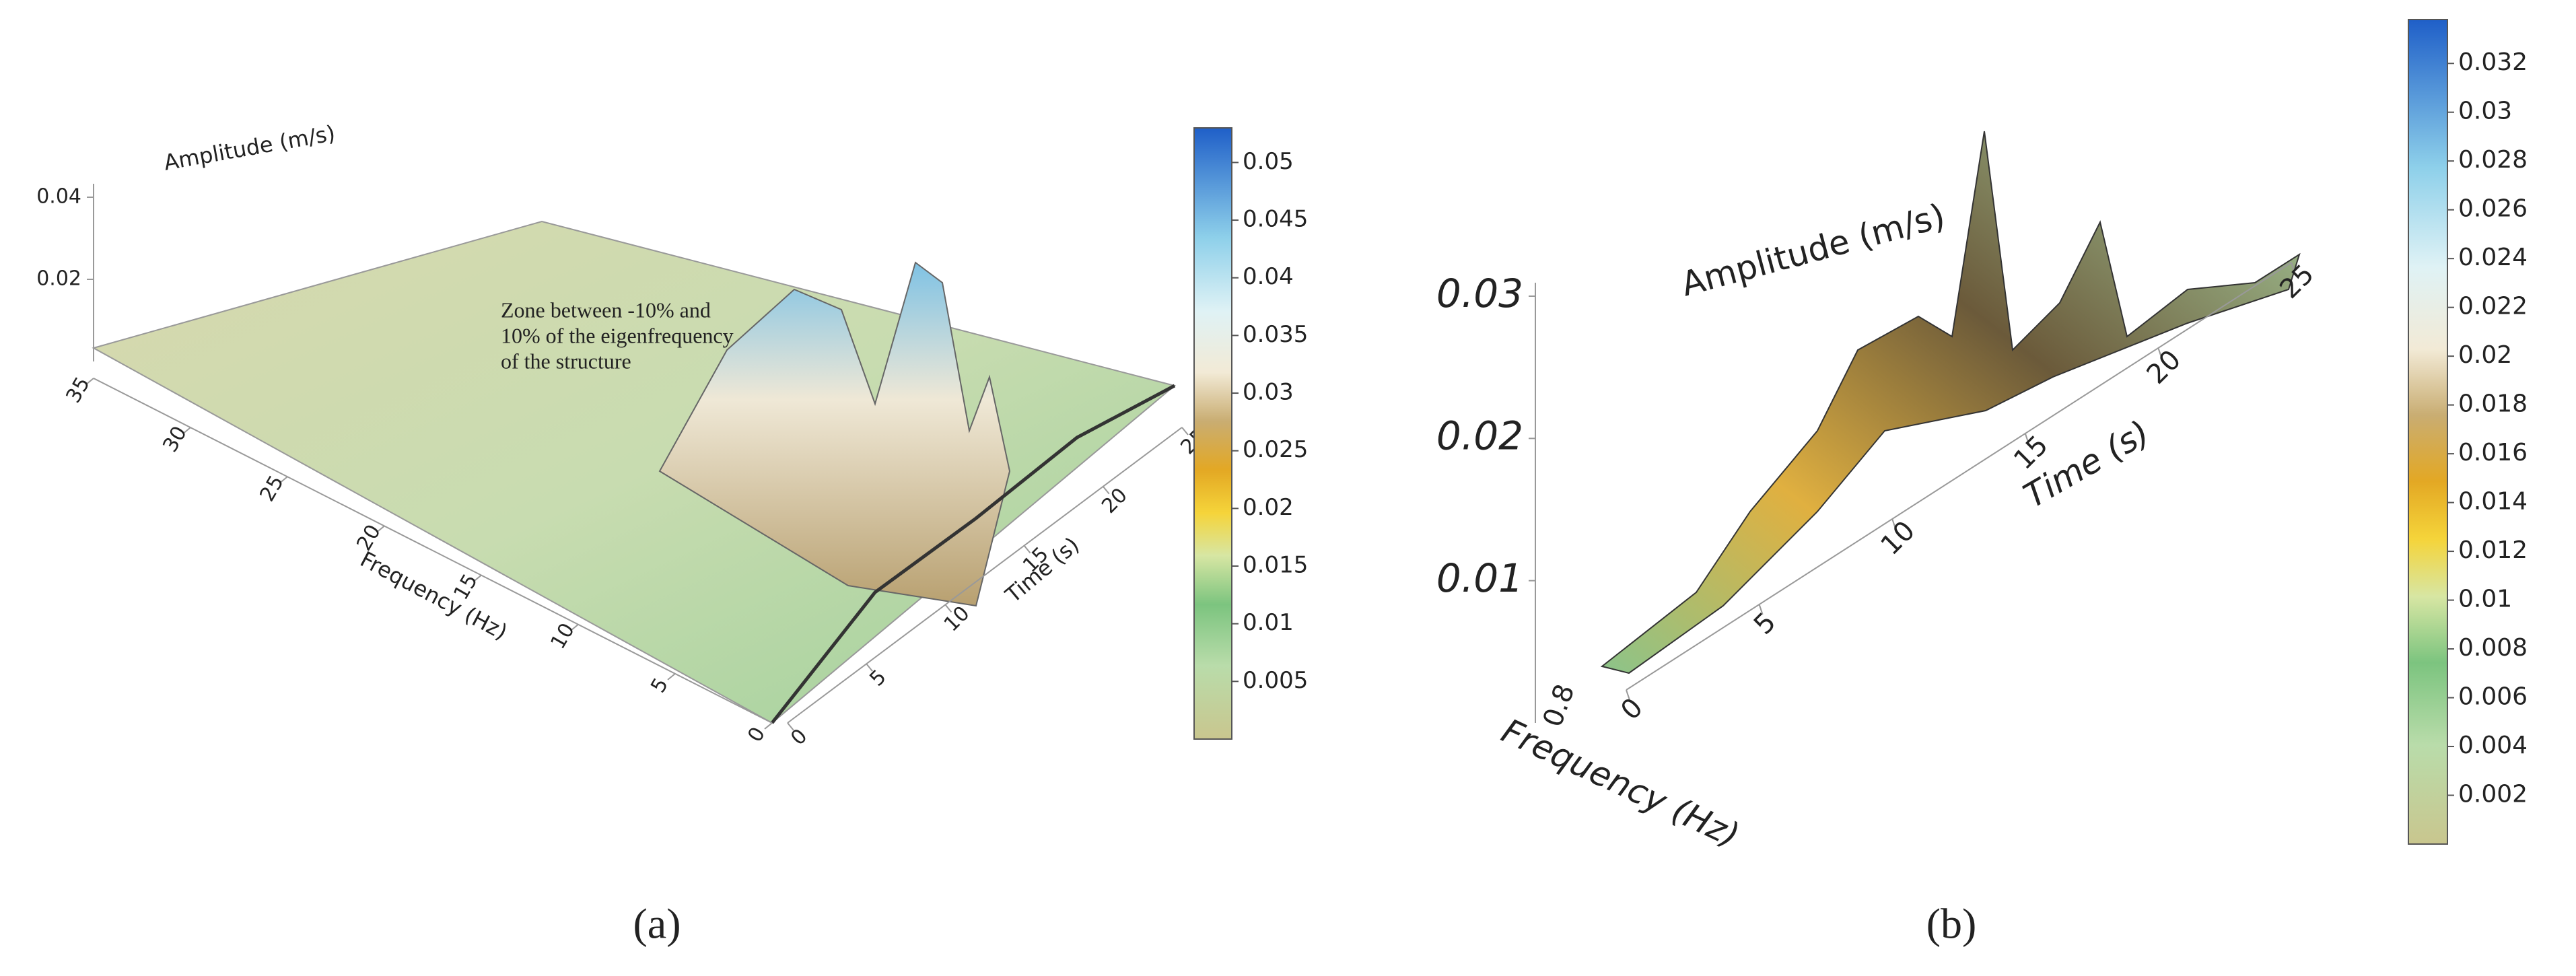  What do you see at coordinates (1268, 161) in the screenshot?
I see `colorbar-tick-label: 0.05` at bounding box center [1268, 161].